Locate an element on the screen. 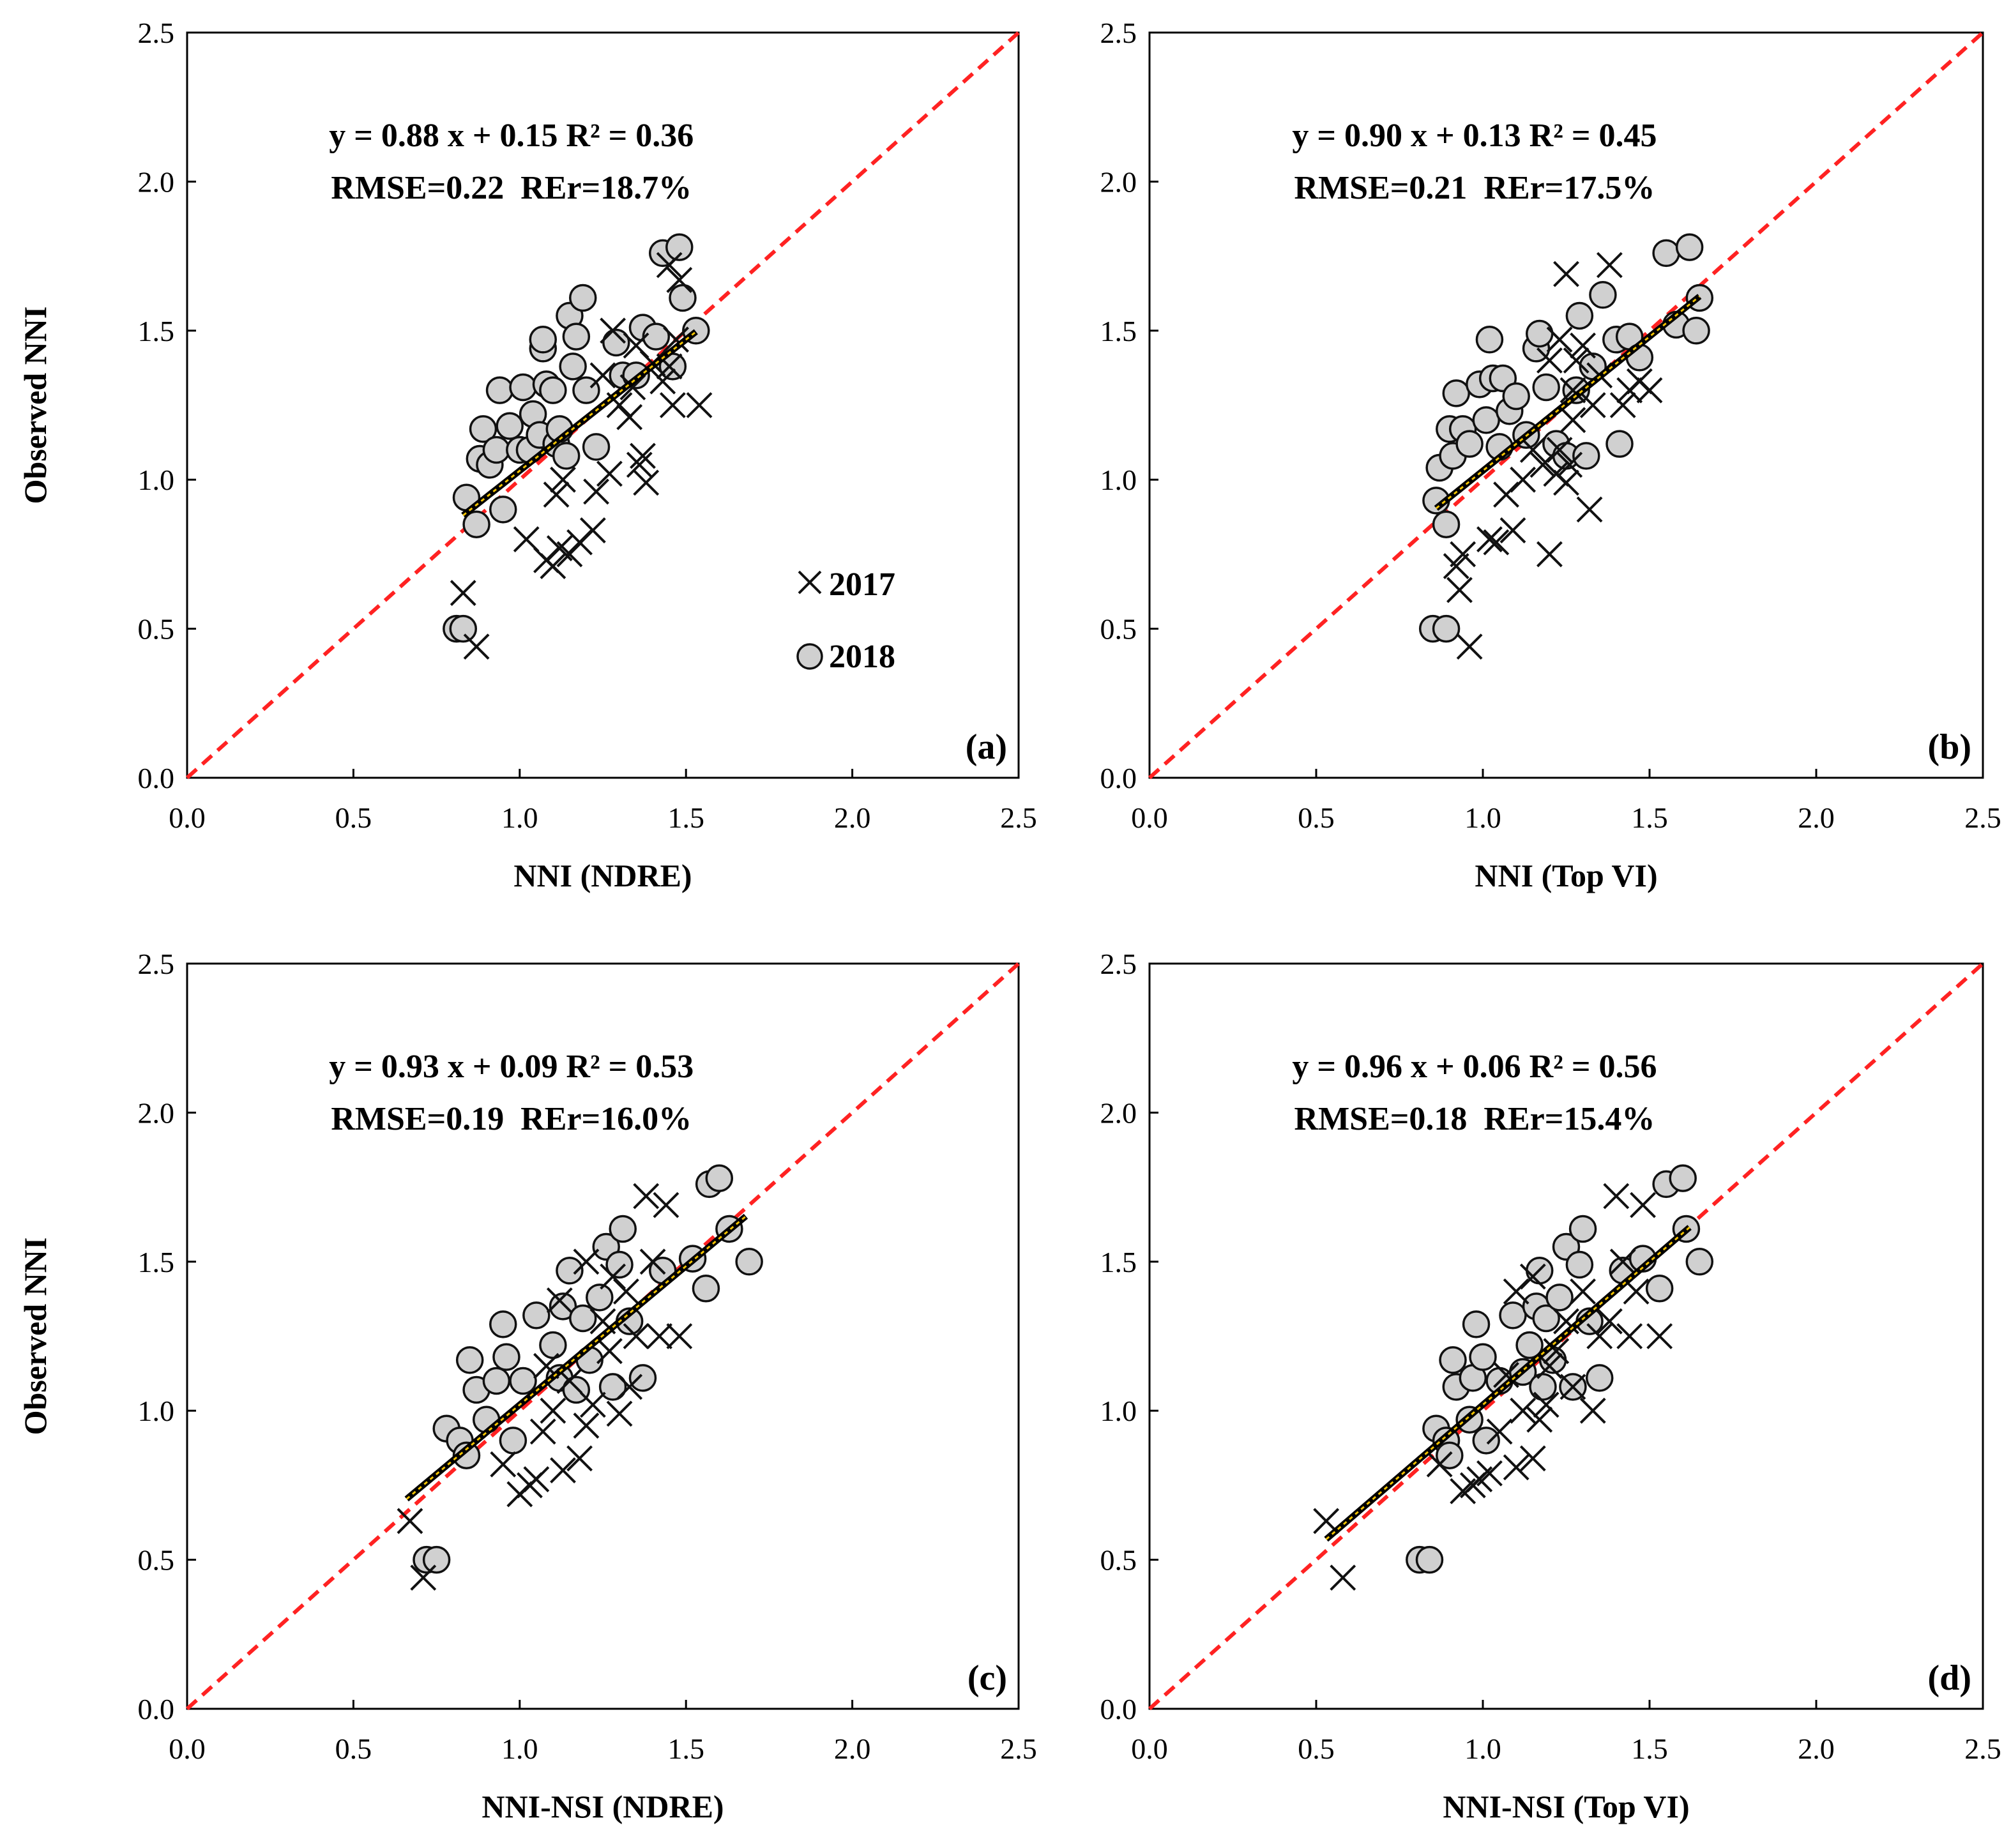 The height and width of the screenshot is (1848, 2011). x-axis-label: NNI-NSI (Top VI) is located at coordinates (1566, 1806).